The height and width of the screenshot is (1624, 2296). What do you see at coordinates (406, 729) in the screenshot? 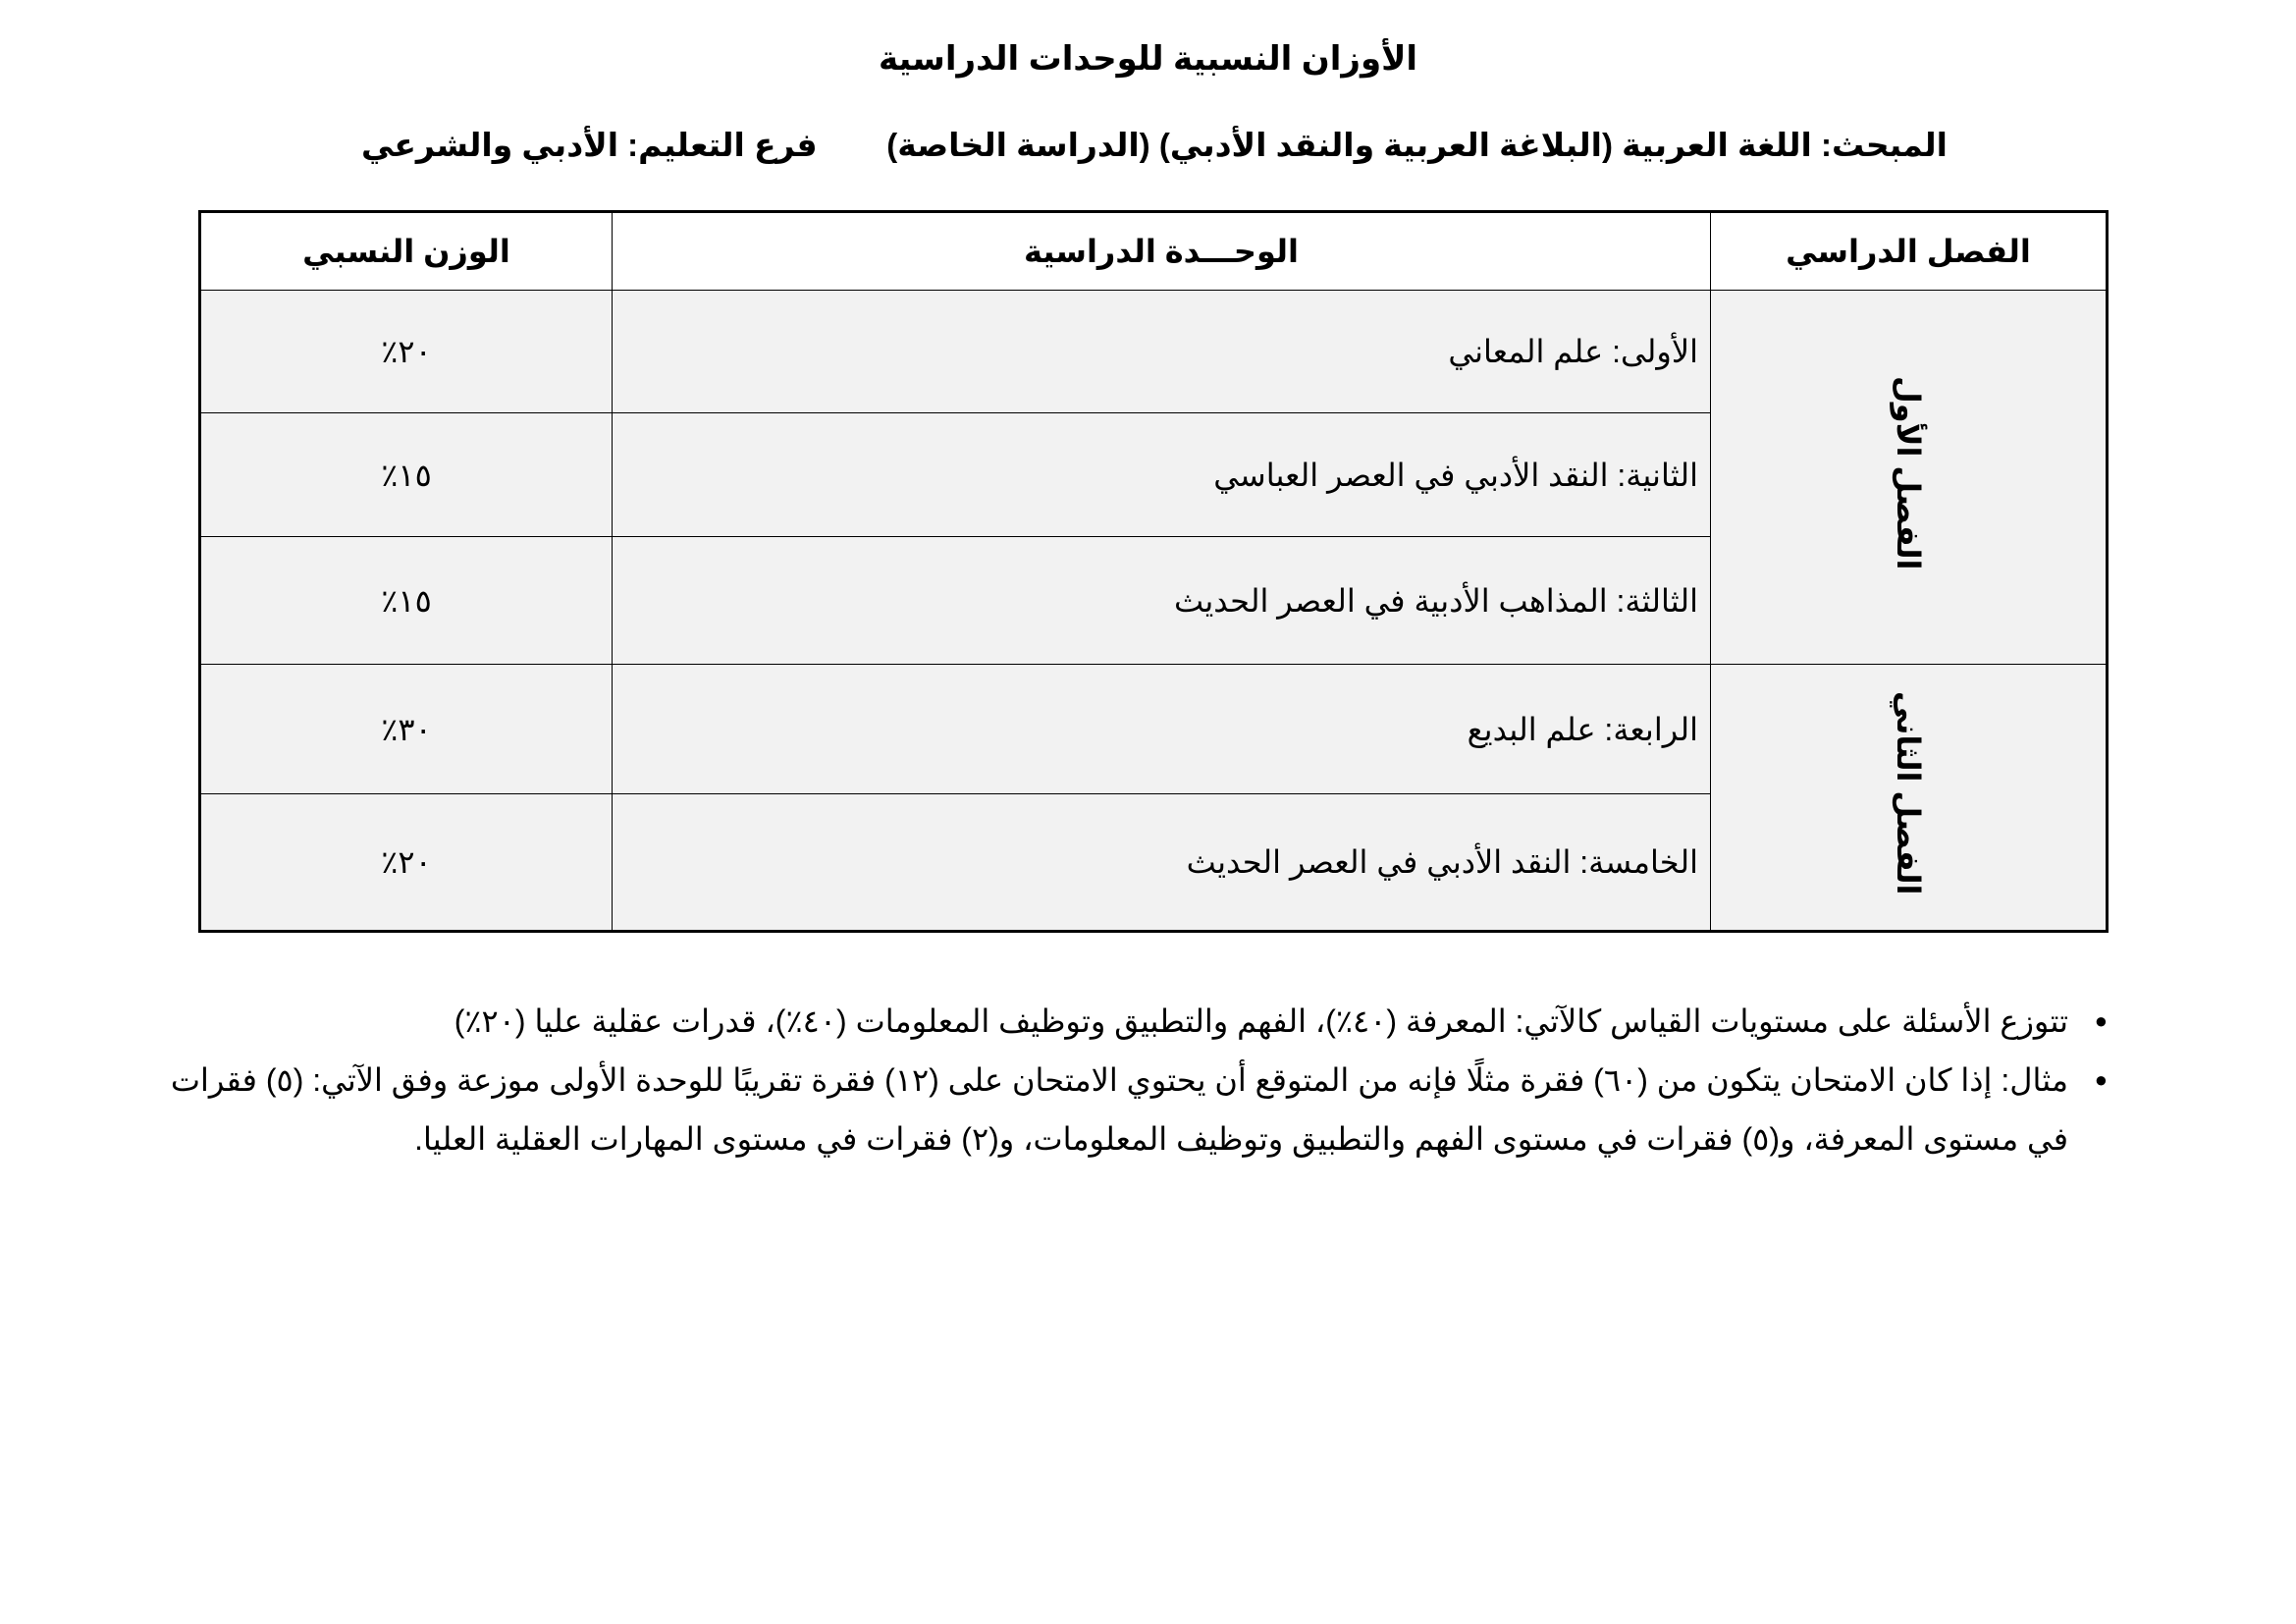
I see `weight-cell: ٣٠٪` at bounding box center [406, 729].